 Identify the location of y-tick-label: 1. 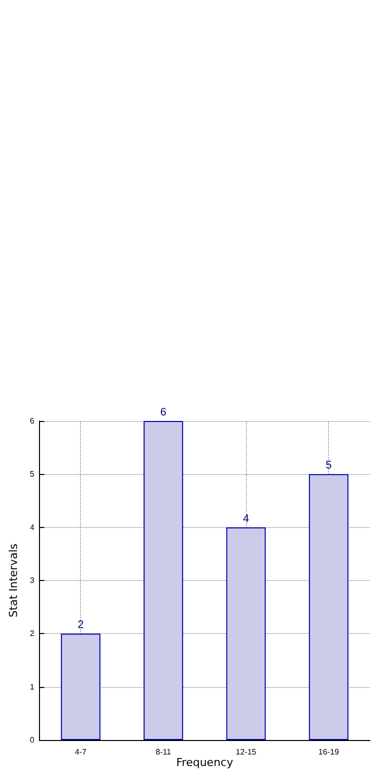
(32, 687).